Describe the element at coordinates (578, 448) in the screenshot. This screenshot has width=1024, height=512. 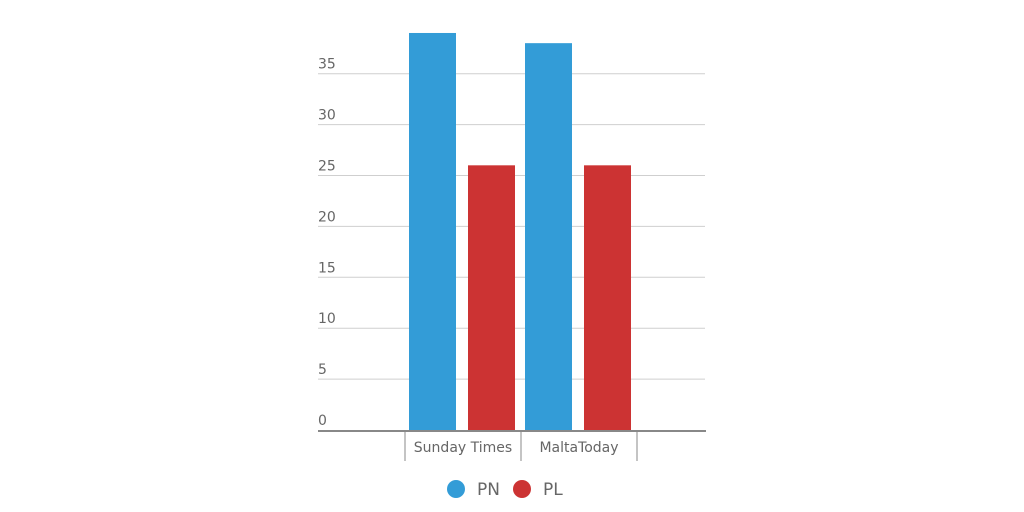
I see `x-category-label: MaltaToday` at that location.